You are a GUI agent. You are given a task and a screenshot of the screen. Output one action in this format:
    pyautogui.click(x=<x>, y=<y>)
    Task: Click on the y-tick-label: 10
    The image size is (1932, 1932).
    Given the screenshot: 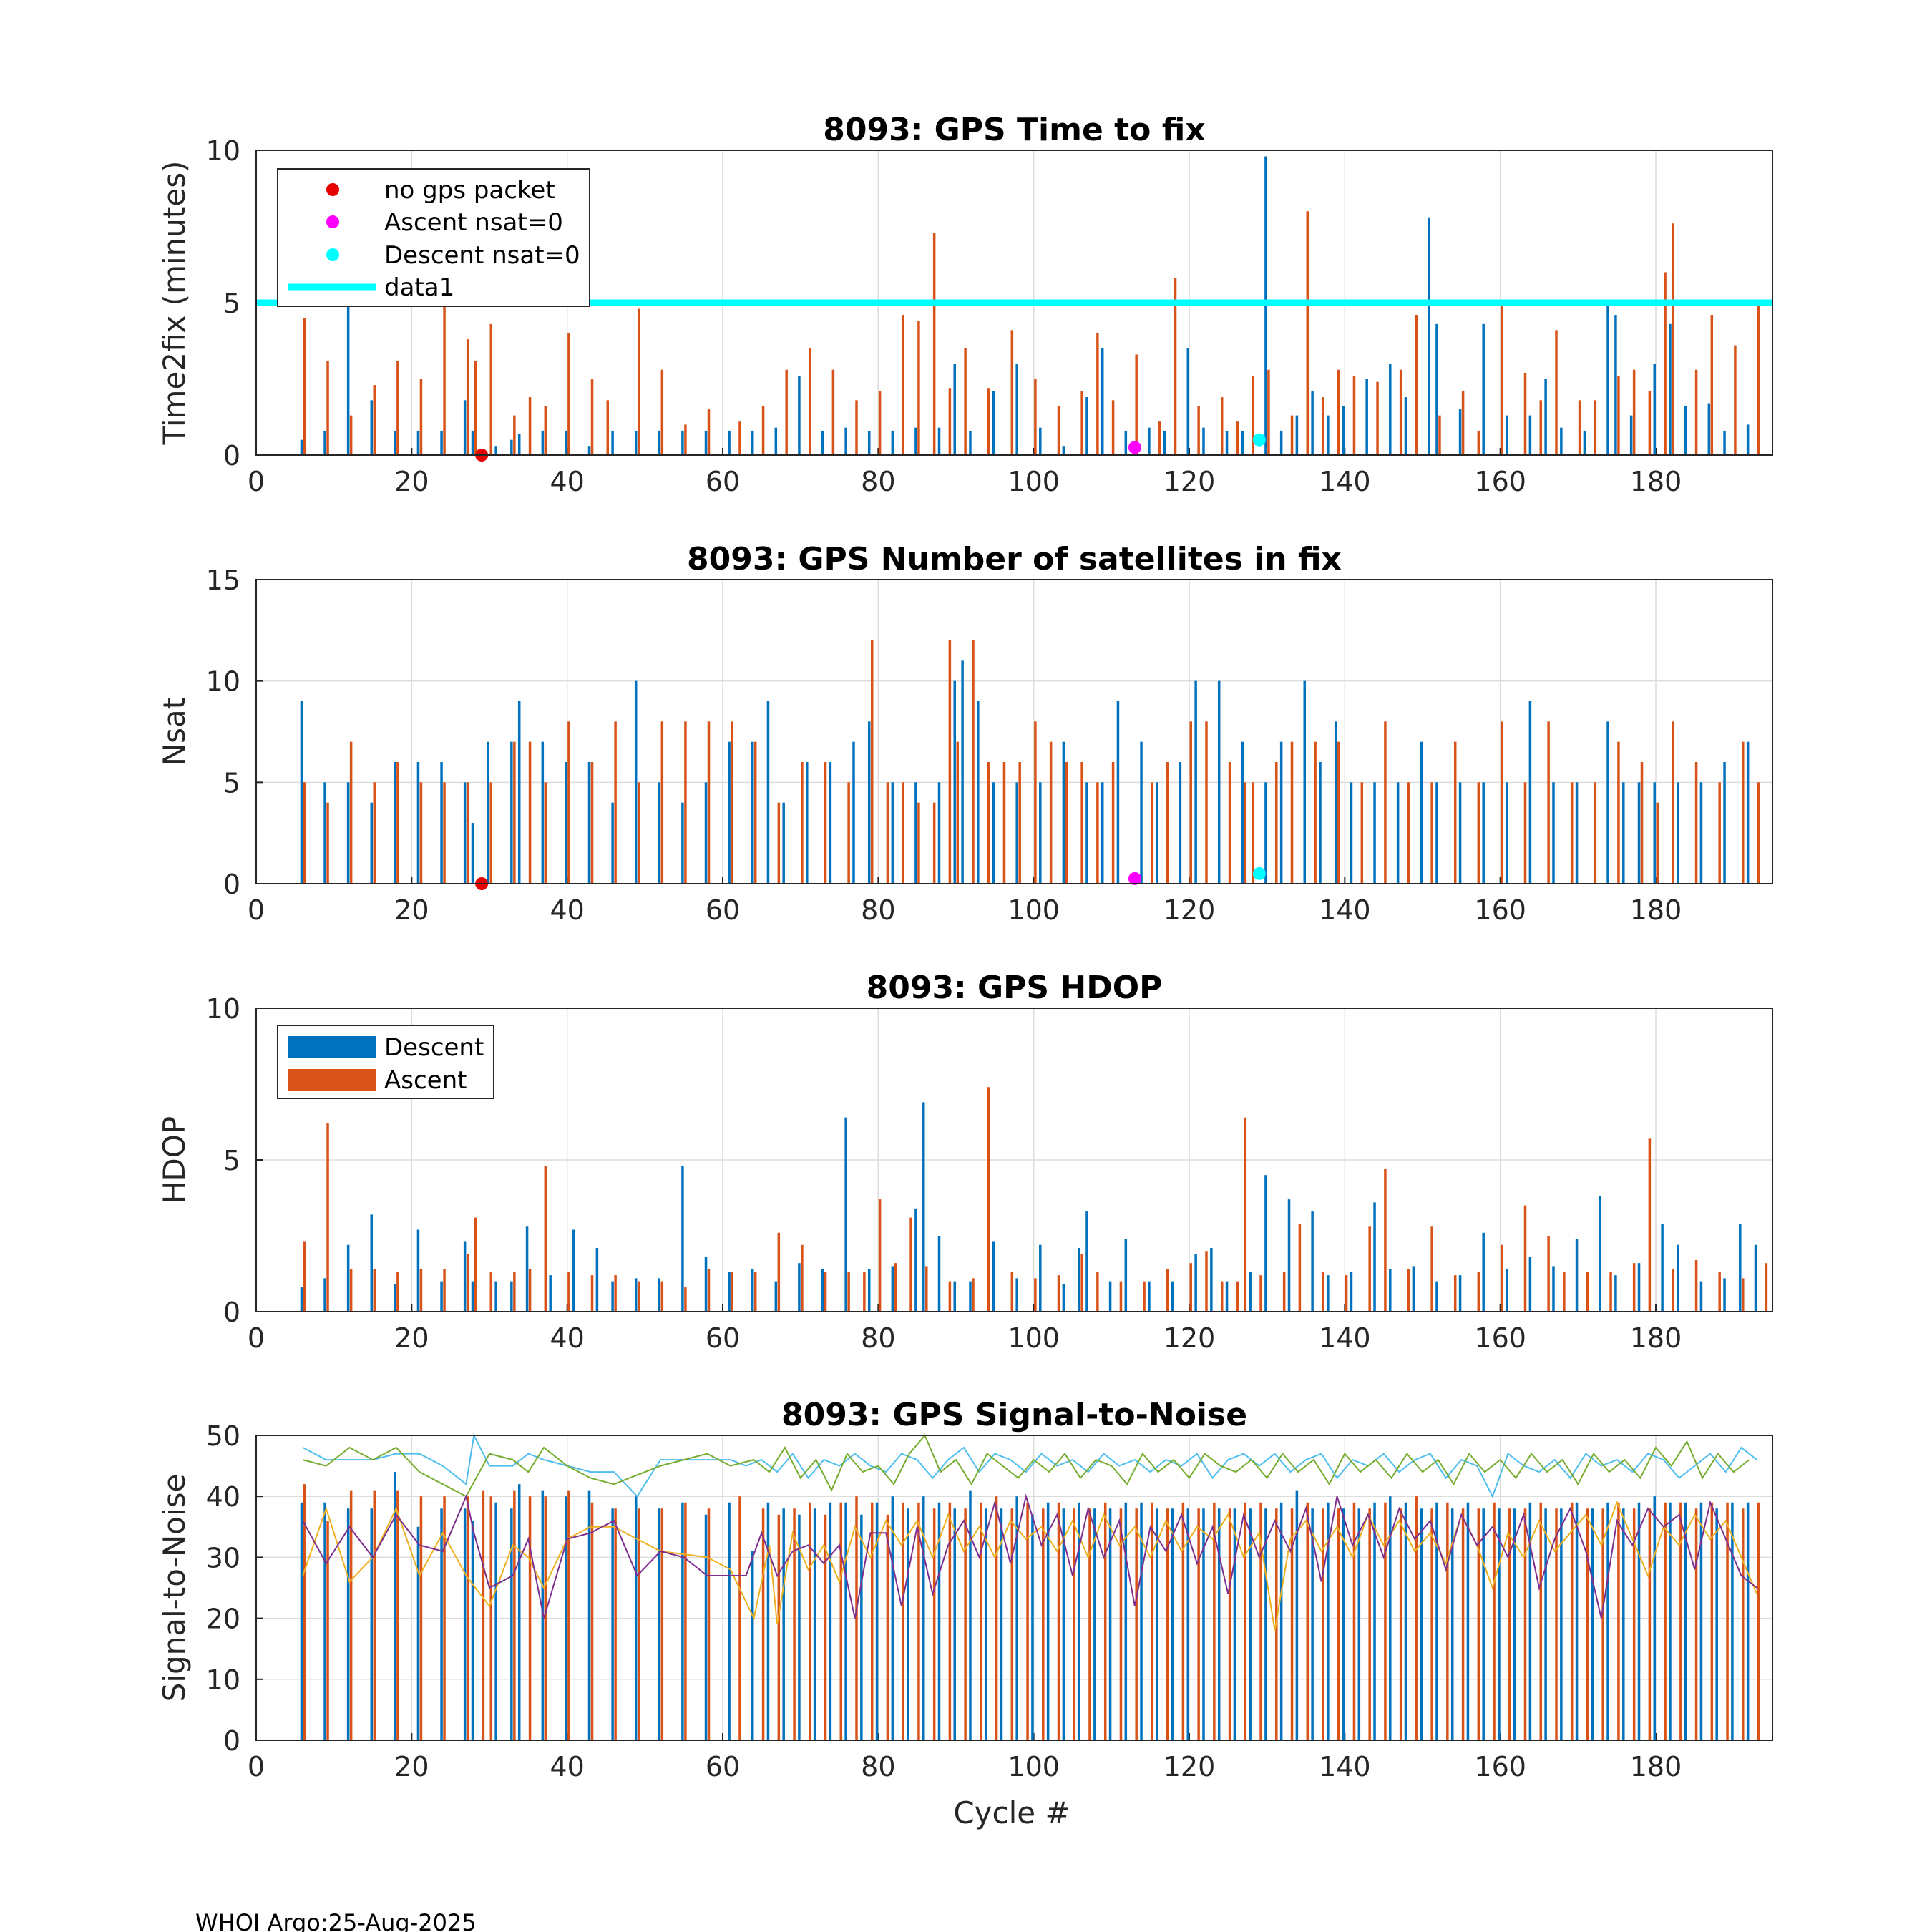 What is the action you would take?
    pyautogui.click(x=223, y=682)
    